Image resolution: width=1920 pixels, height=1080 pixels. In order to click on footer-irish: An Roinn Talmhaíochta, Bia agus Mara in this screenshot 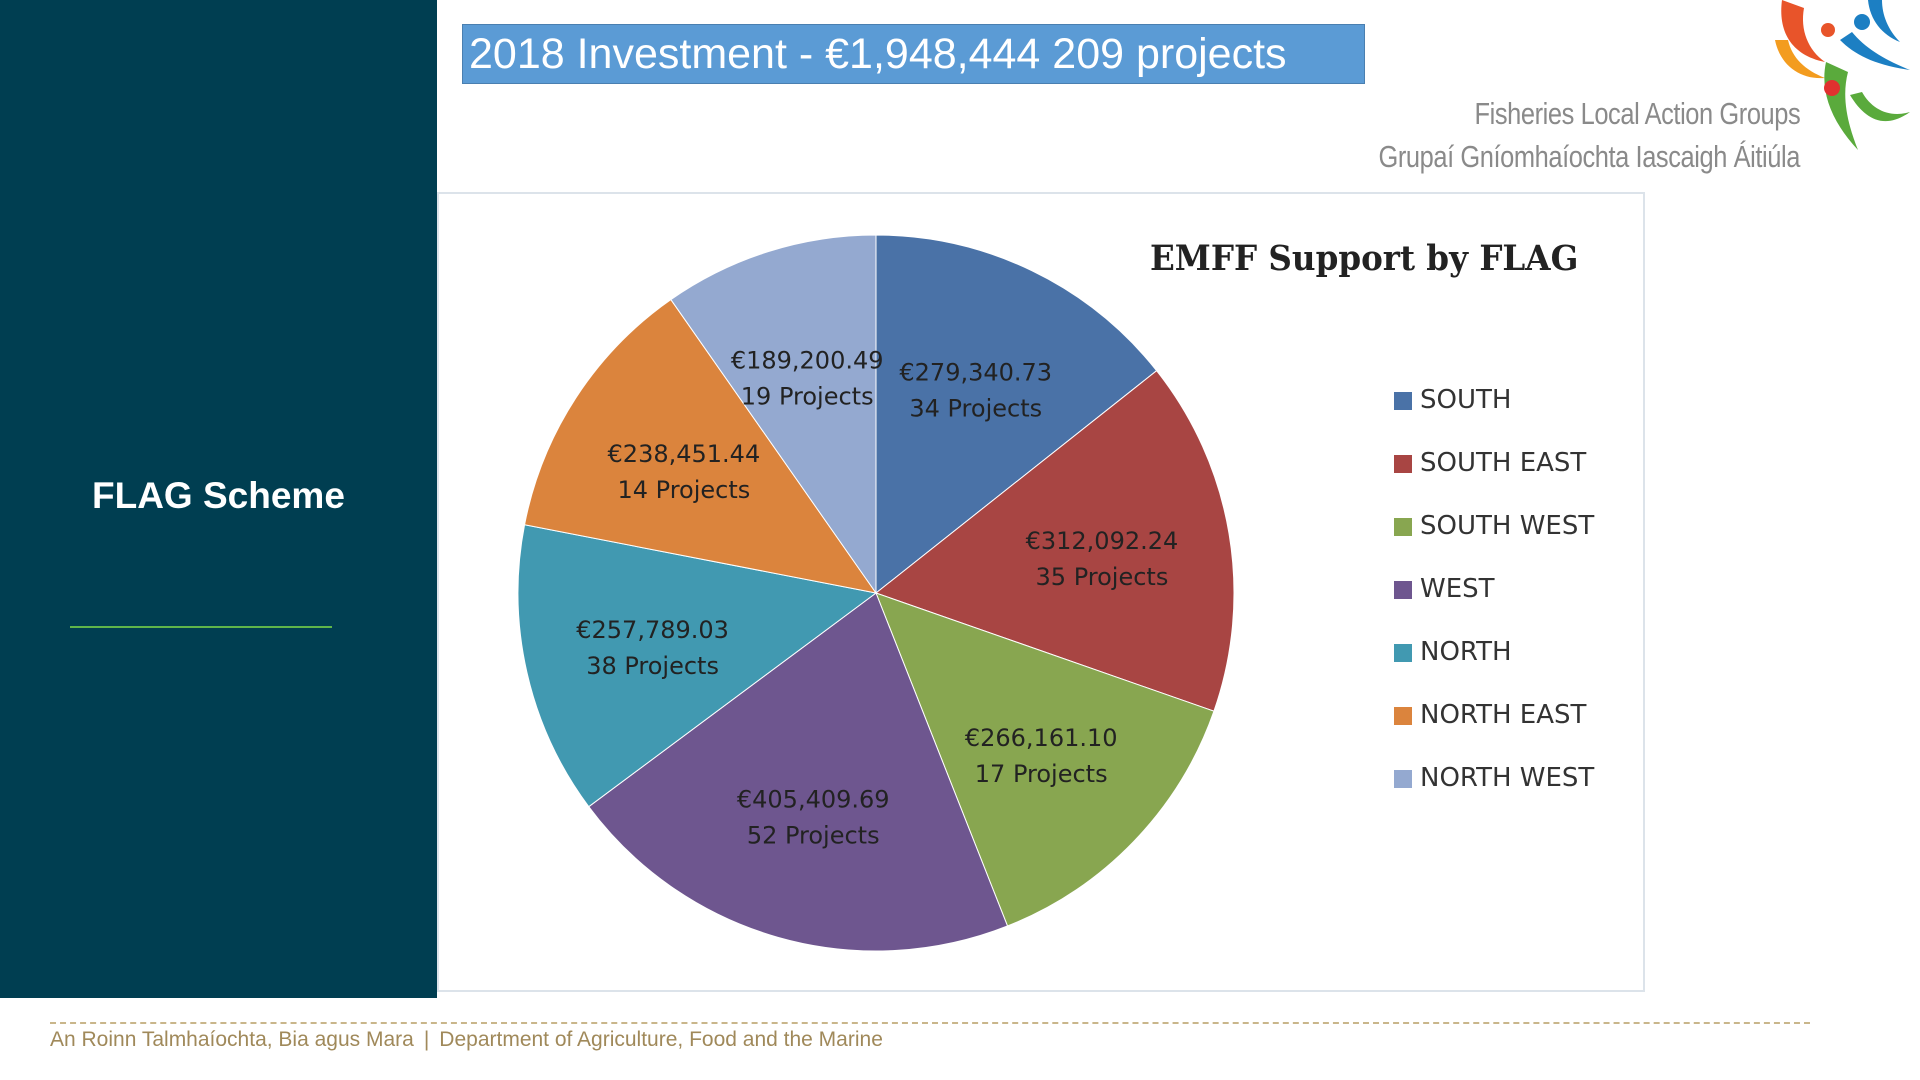, I will do `click(232, 1039)`.